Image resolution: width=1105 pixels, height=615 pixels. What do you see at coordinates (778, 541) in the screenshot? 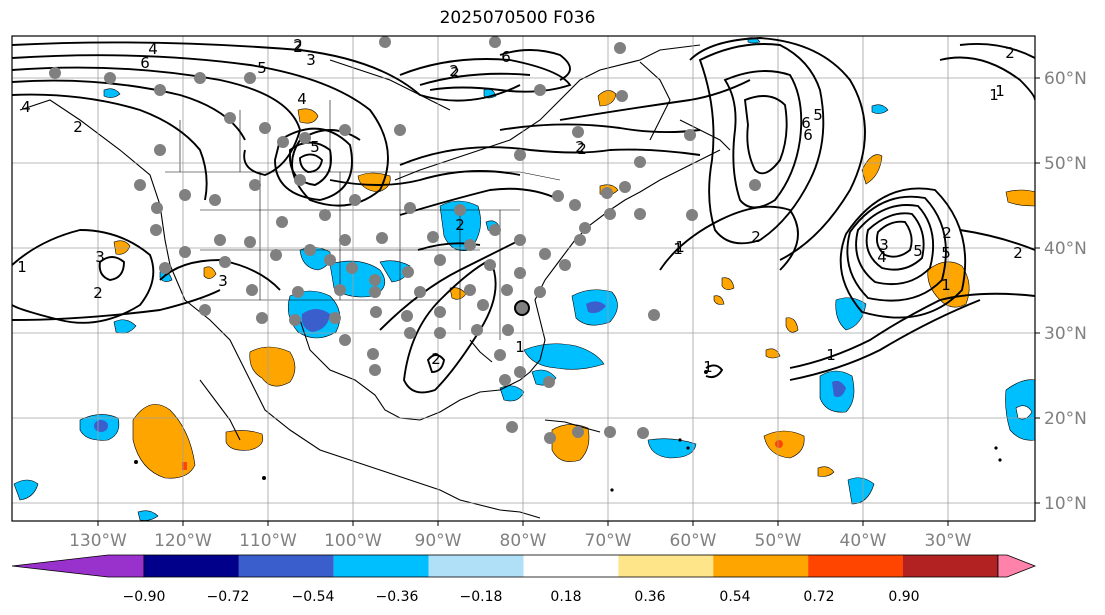
I see `lon-label: 50°W` at bounding box center [778, 541].